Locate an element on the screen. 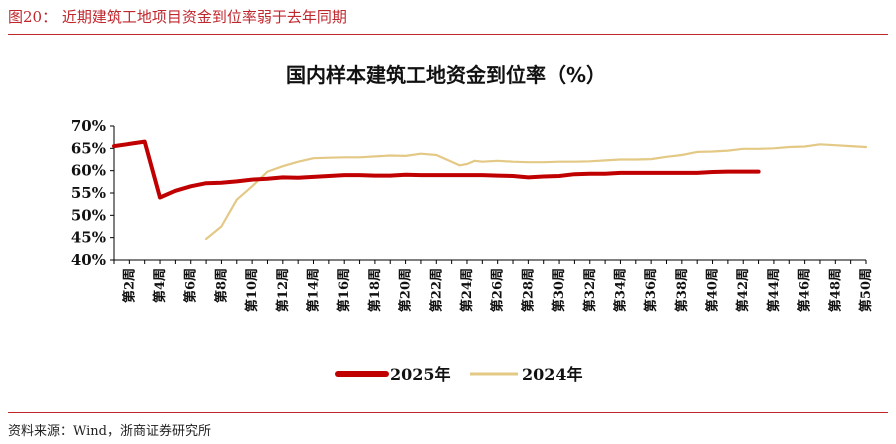  y-tick-label: 65% is located at coordinates (88, 148).